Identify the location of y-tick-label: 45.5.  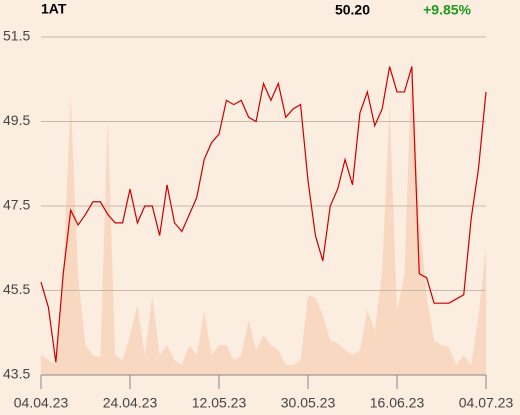
(16, 289).